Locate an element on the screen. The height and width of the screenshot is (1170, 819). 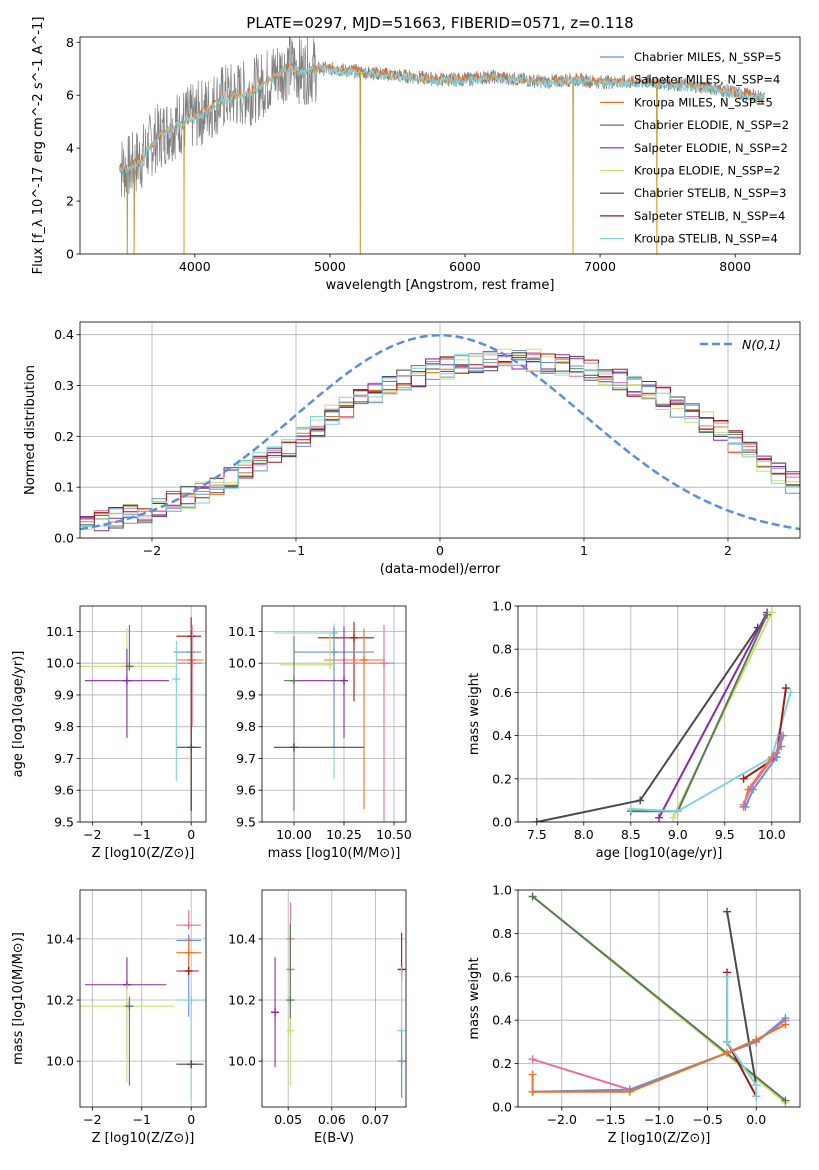
age-vs-mass-xtick-label: 10.25 is located at coordinates (344, 834).